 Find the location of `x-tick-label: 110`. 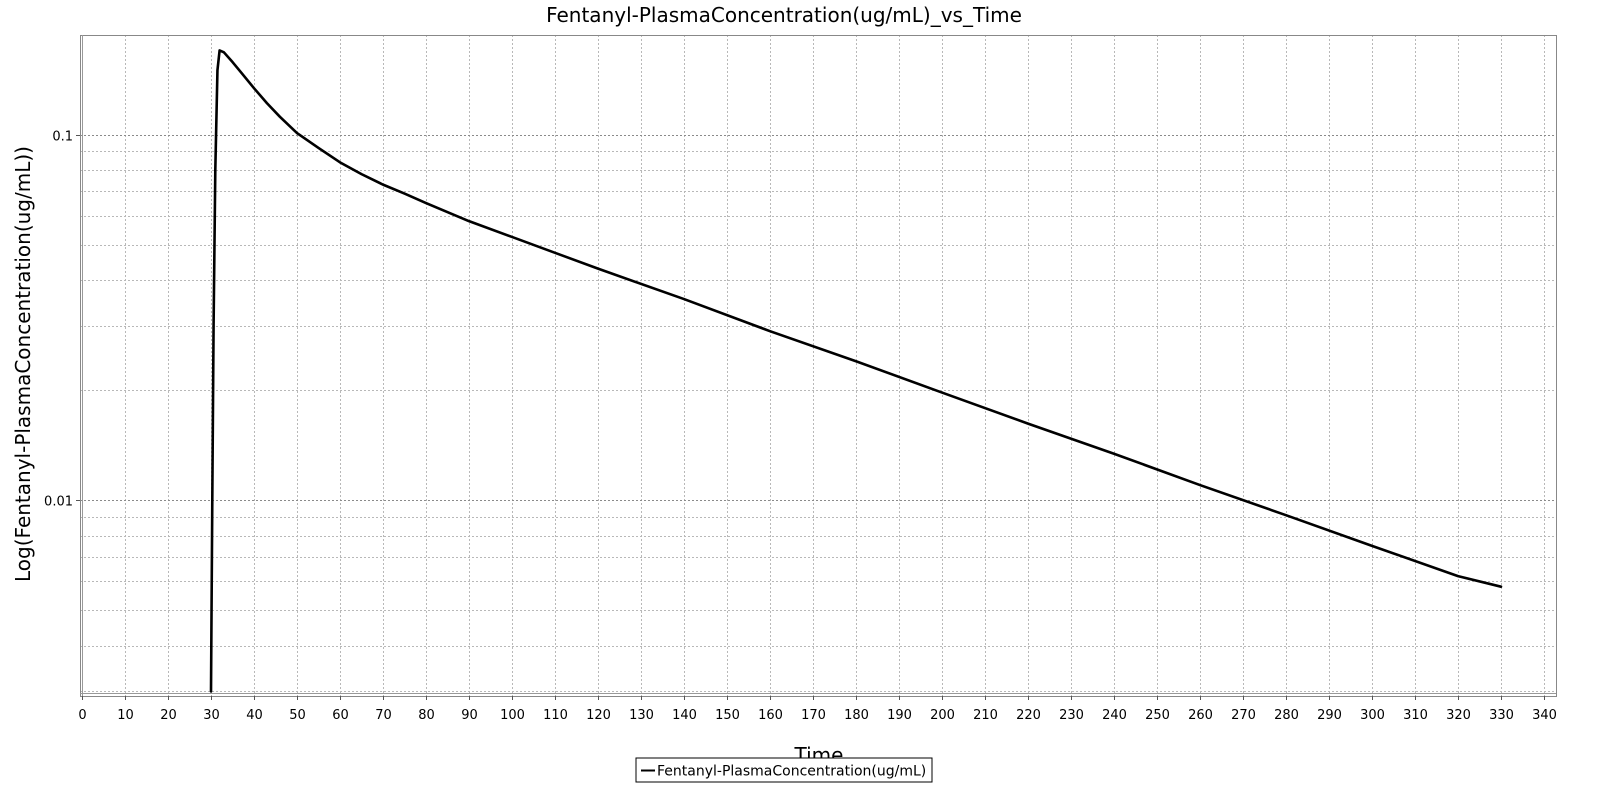

x-tick-label: 110 is located at coordinates (555, 715).